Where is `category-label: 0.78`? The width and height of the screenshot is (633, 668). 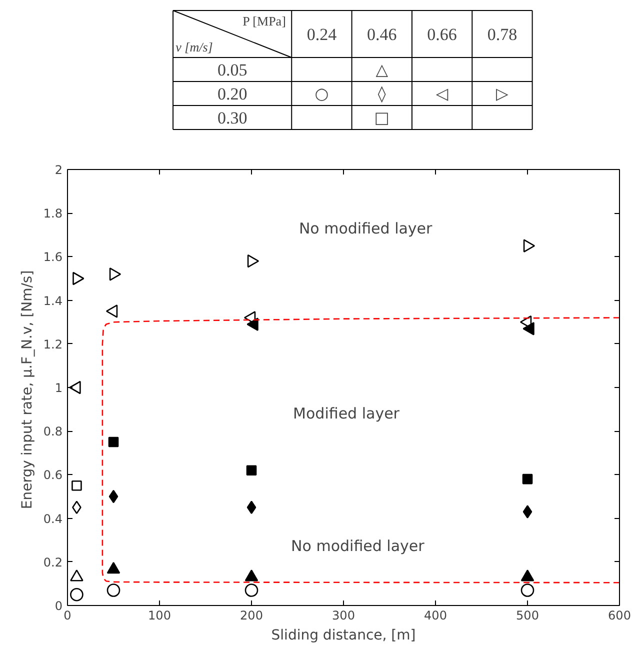 category-label: 0.78 is located at coordinates (502, 34).